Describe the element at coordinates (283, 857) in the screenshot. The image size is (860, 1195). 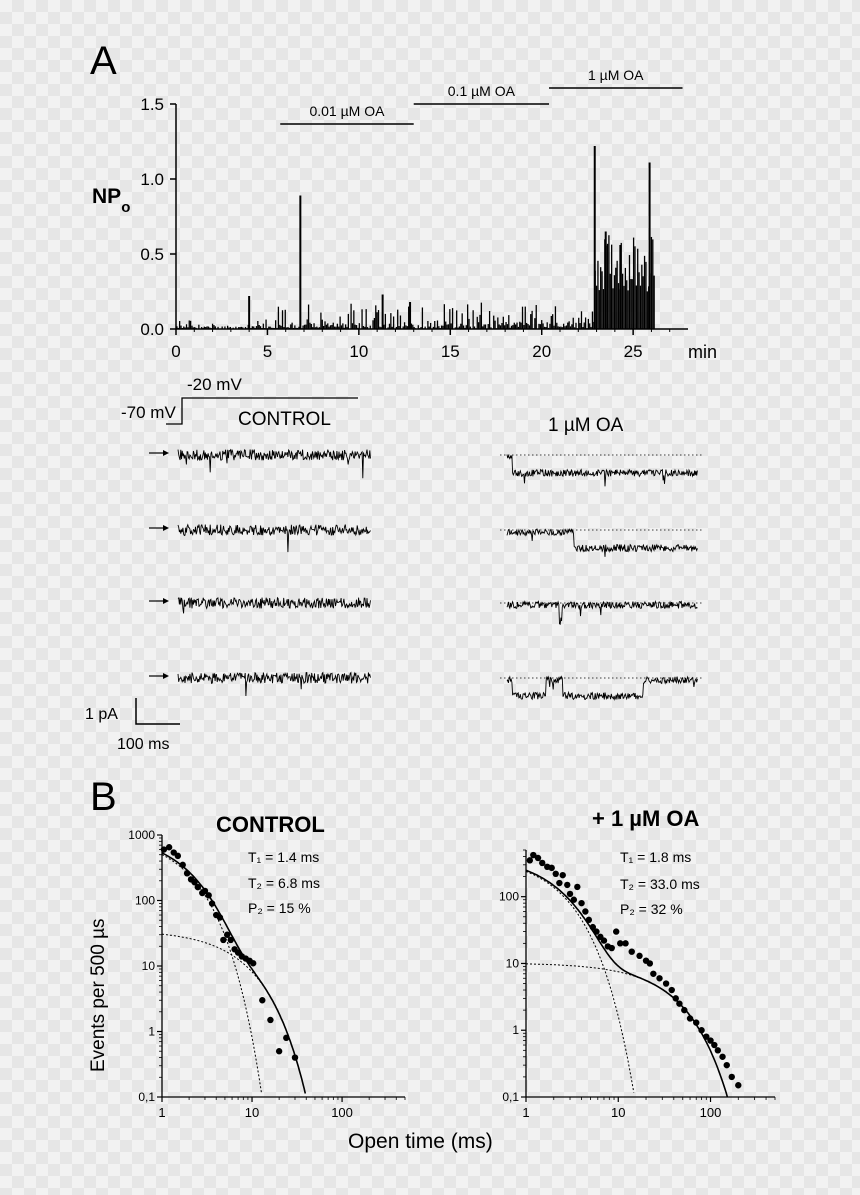
I see `control-t1: T₁ = 1.4 ms` at that location.